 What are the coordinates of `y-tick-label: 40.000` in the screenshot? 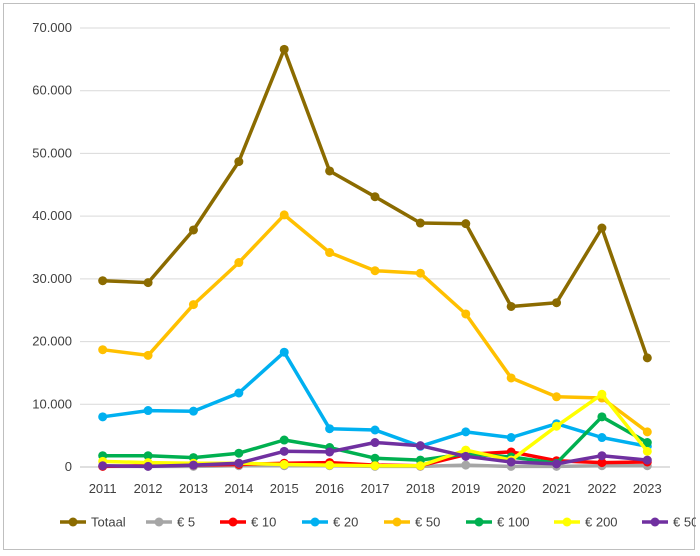 It's located at (52, 215).